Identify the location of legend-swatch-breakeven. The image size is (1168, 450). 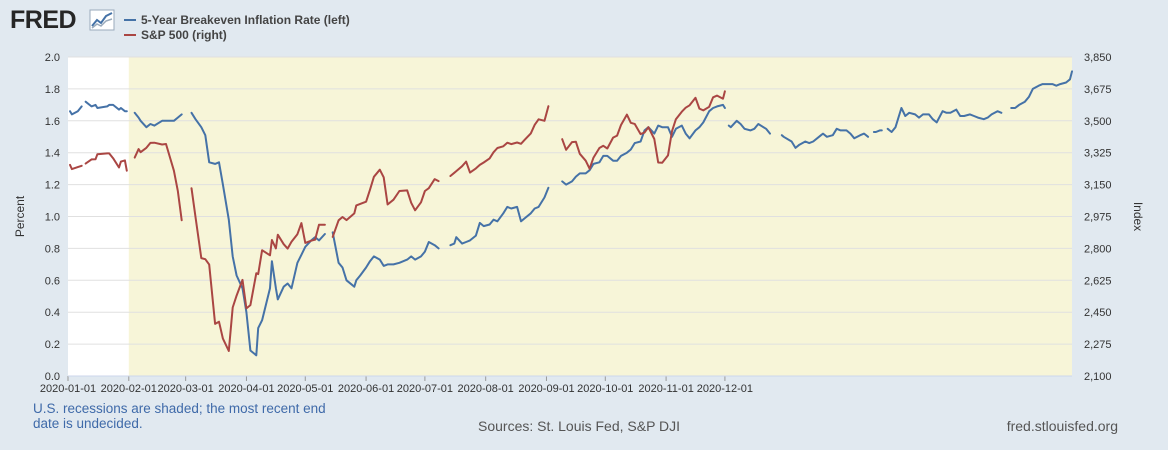
(130, 19).